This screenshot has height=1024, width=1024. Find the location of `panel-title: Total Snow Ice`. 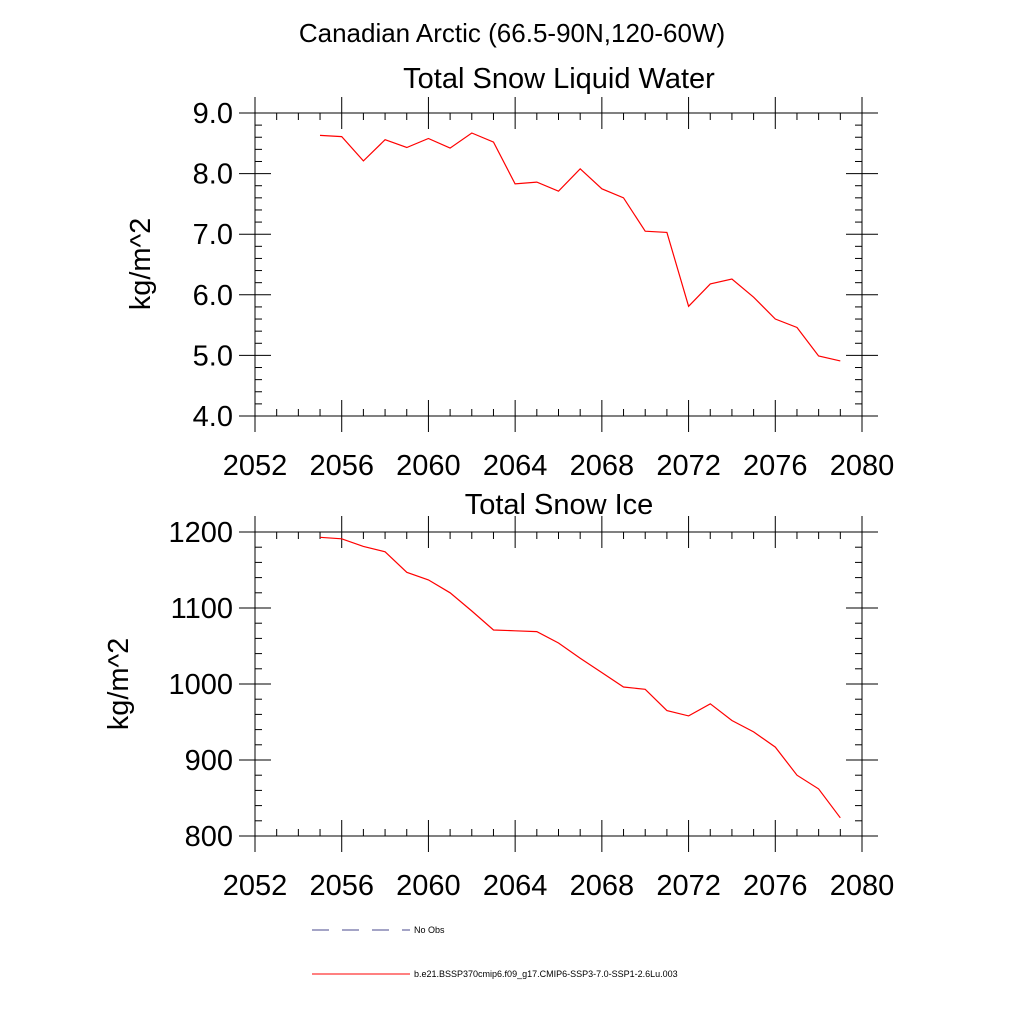

panel-title: Total Snow Ice is located at coordinates (559, 505).